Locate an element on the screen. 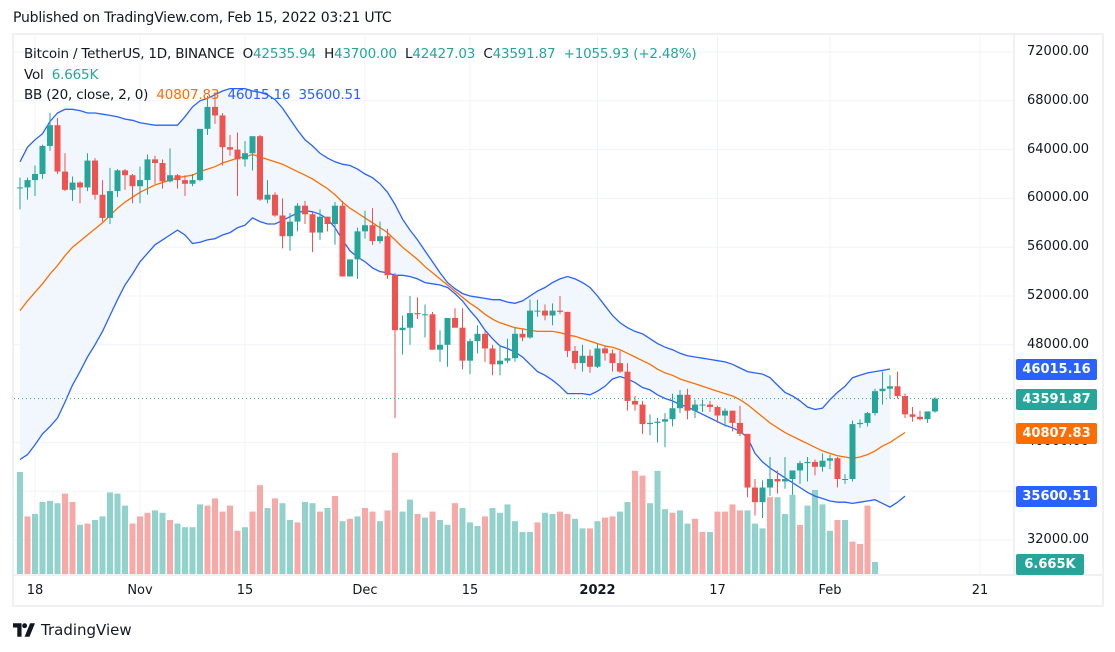  close-value: 43591.87 is located at coordinates (524, 54).